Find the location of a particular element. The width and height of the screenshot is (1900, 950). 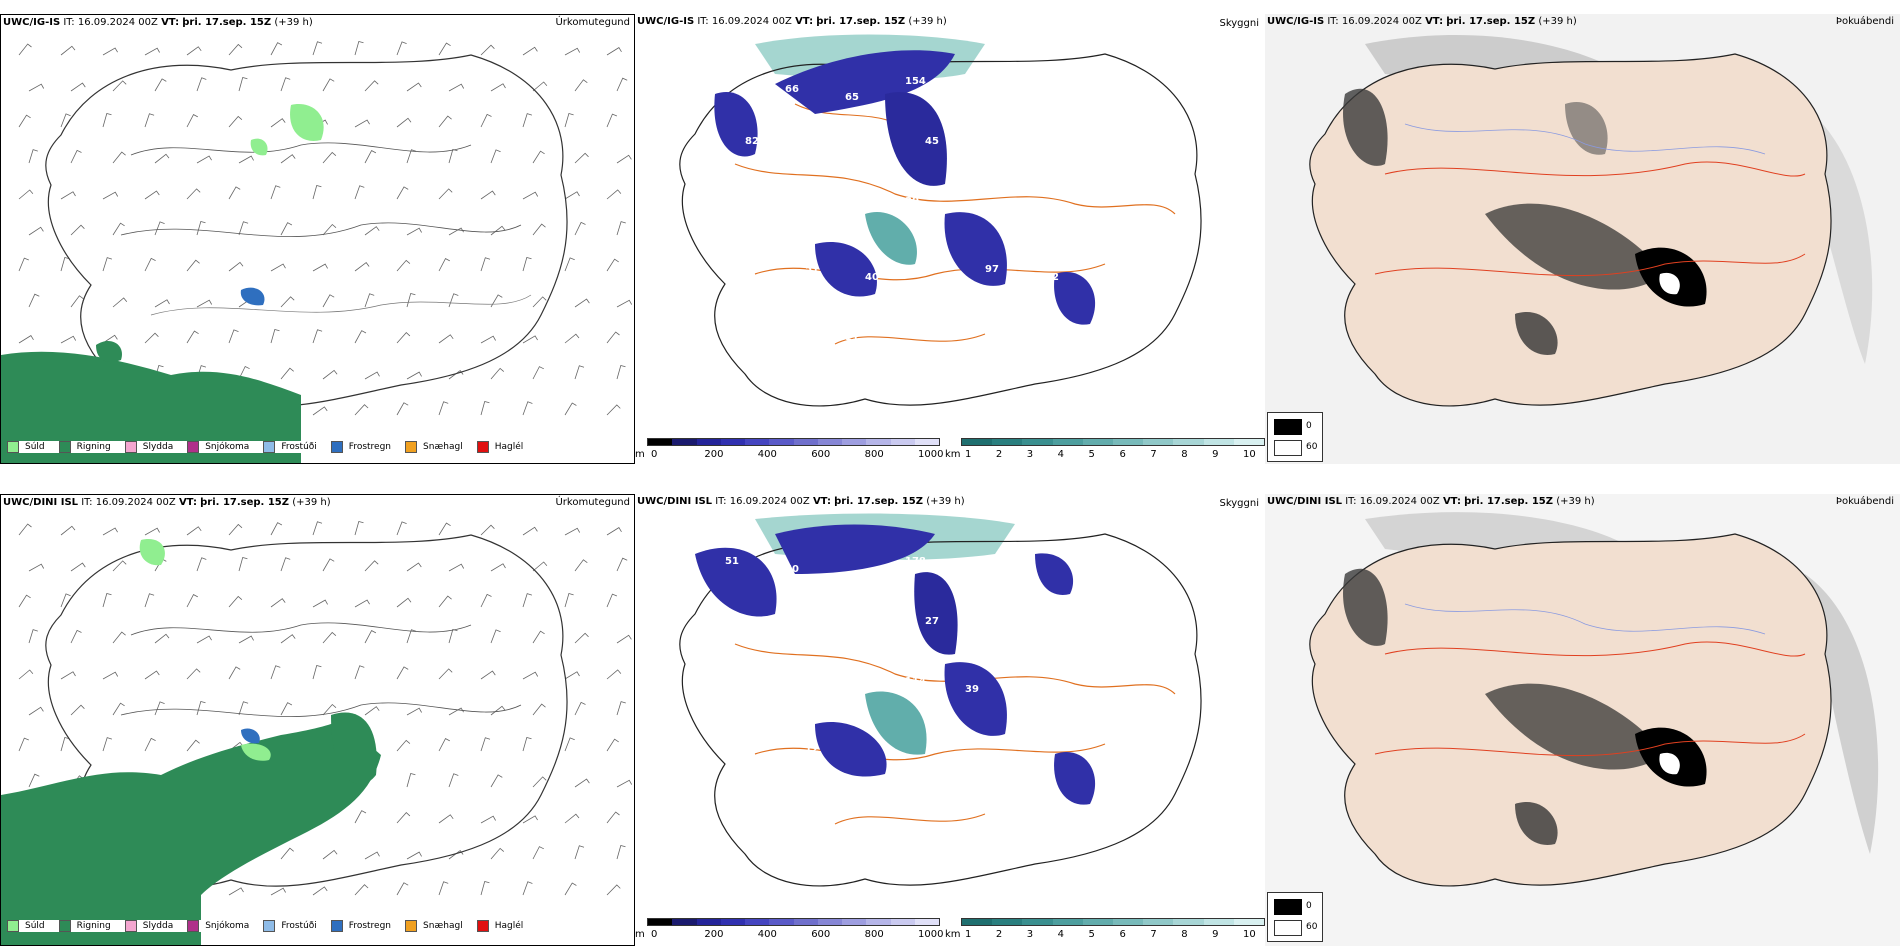

colorbar-unit: km is located at coordinates (953, 454).